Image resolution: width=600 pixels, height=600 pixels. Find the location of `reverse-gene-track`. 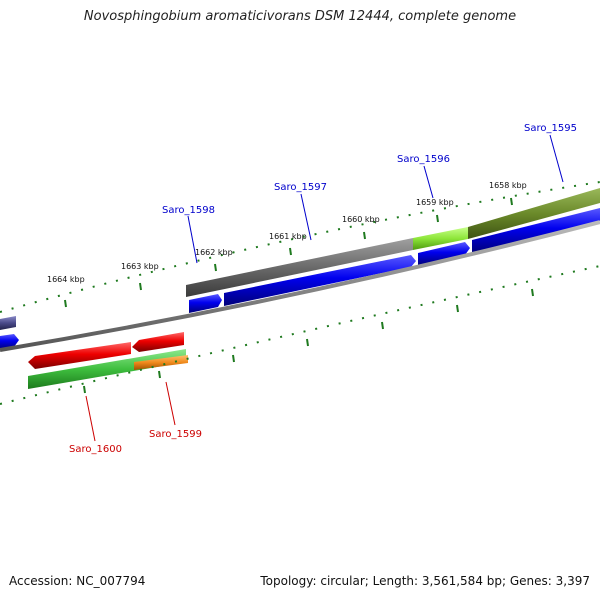

reverse-gene-track is located at coordinates (106, 350).